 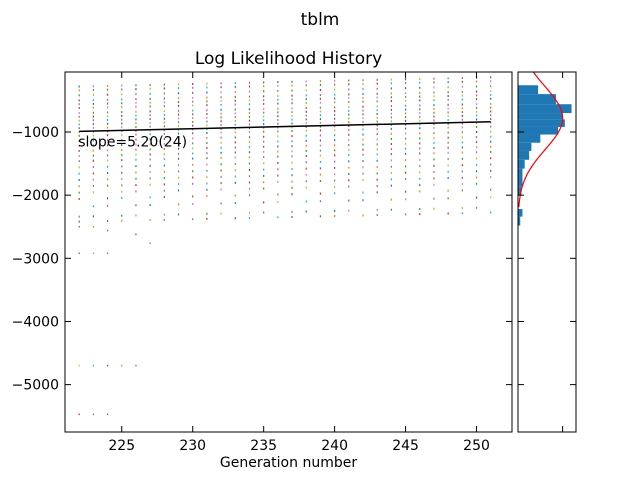 I want to click on histogram-axes-frame, so click(x=547, y=252).